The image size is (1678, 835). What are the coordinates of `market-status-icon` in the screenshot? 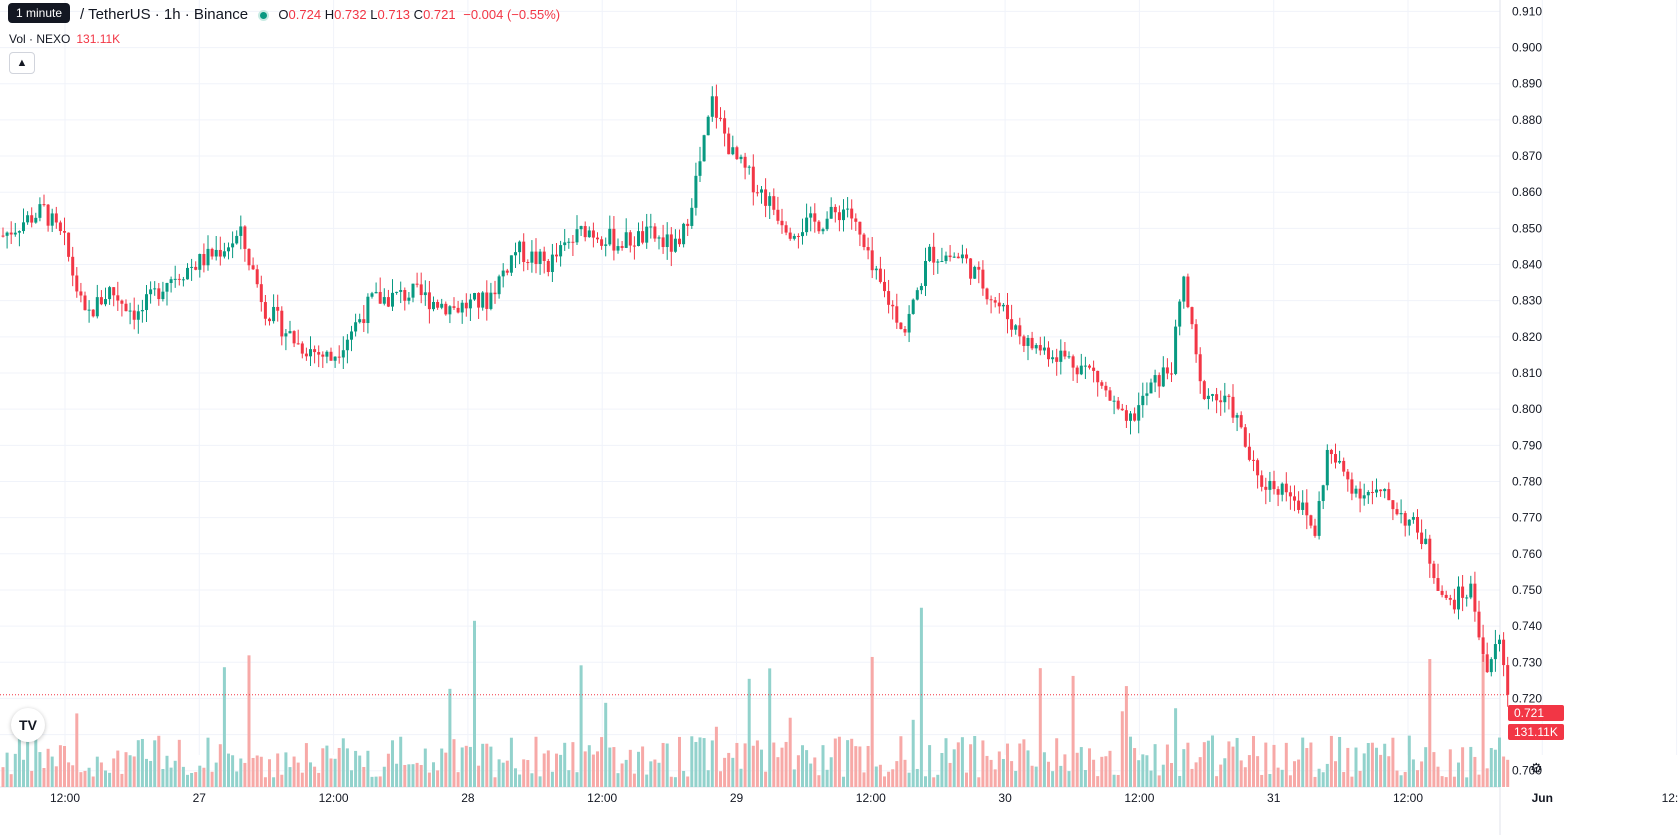 It's located at (263, 15).